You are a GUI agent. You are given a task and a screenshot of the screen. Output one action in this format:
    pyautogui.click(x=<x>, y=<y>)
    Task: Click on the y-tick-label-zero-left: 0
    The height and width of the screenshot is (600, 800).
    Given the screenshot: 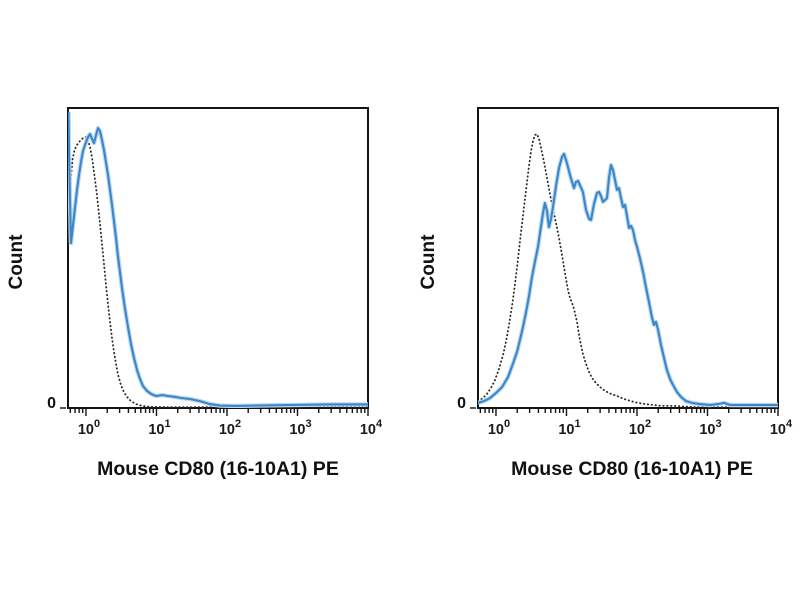 What is the action you would take?
    pyautogui.click(x=51, y=403)
    